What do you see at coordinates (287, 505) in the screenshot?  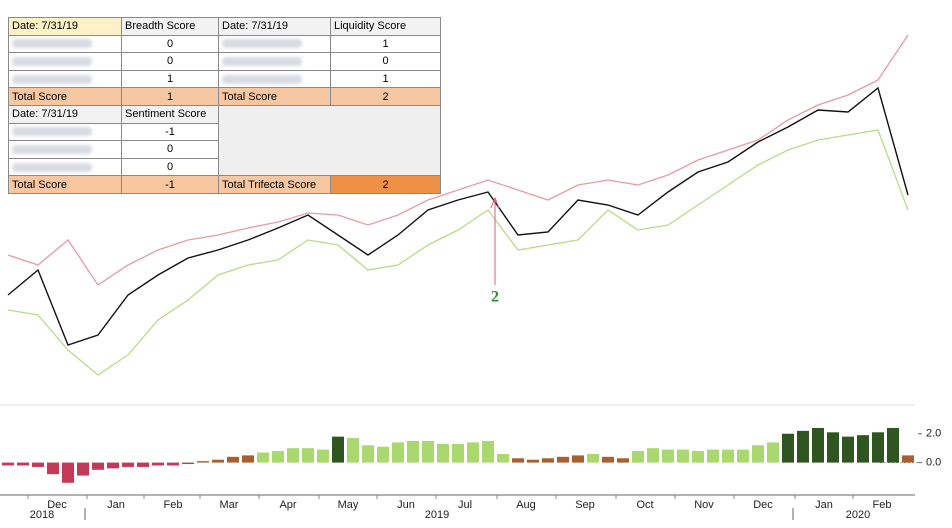 I see `month-label: Apr` at bounding box center [287, 505].